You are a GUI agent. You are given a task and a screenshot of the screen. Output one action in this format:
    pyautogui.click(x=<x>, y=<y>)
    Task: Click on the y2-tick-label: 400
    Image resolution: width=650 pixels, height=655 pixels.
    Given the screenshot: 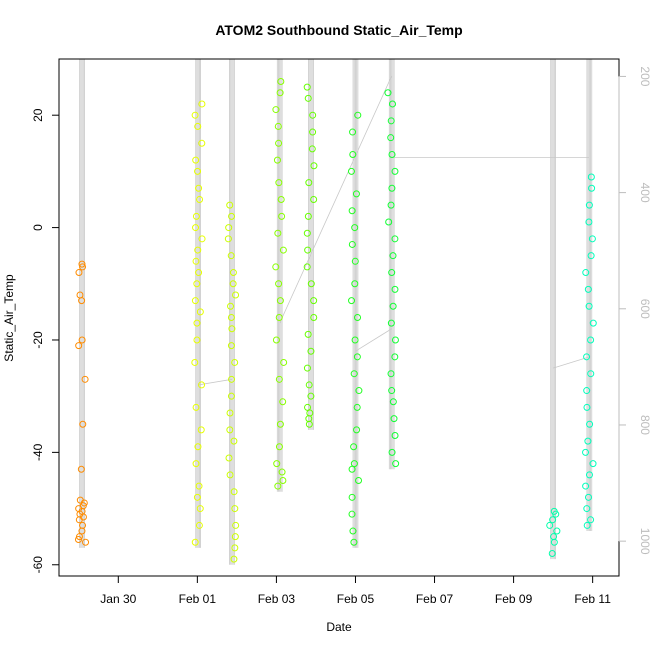 What is the action you would take?
    pyautogui.click(x=644, y=193)
    